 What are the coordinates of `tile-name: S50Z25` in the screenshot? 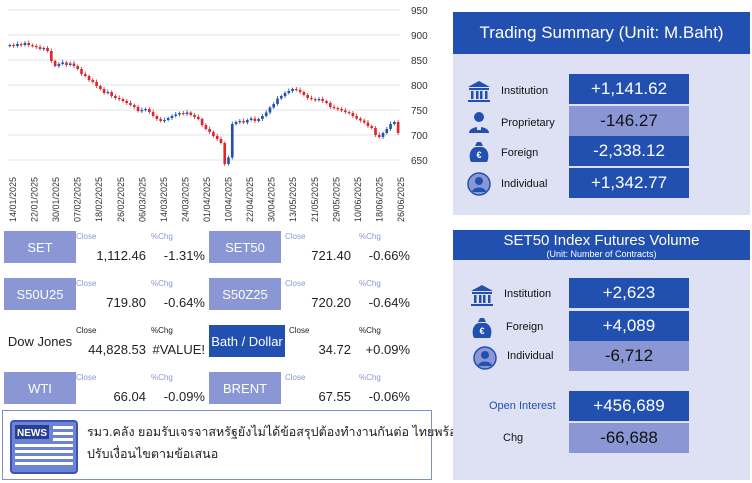 It's located at (245, 294).